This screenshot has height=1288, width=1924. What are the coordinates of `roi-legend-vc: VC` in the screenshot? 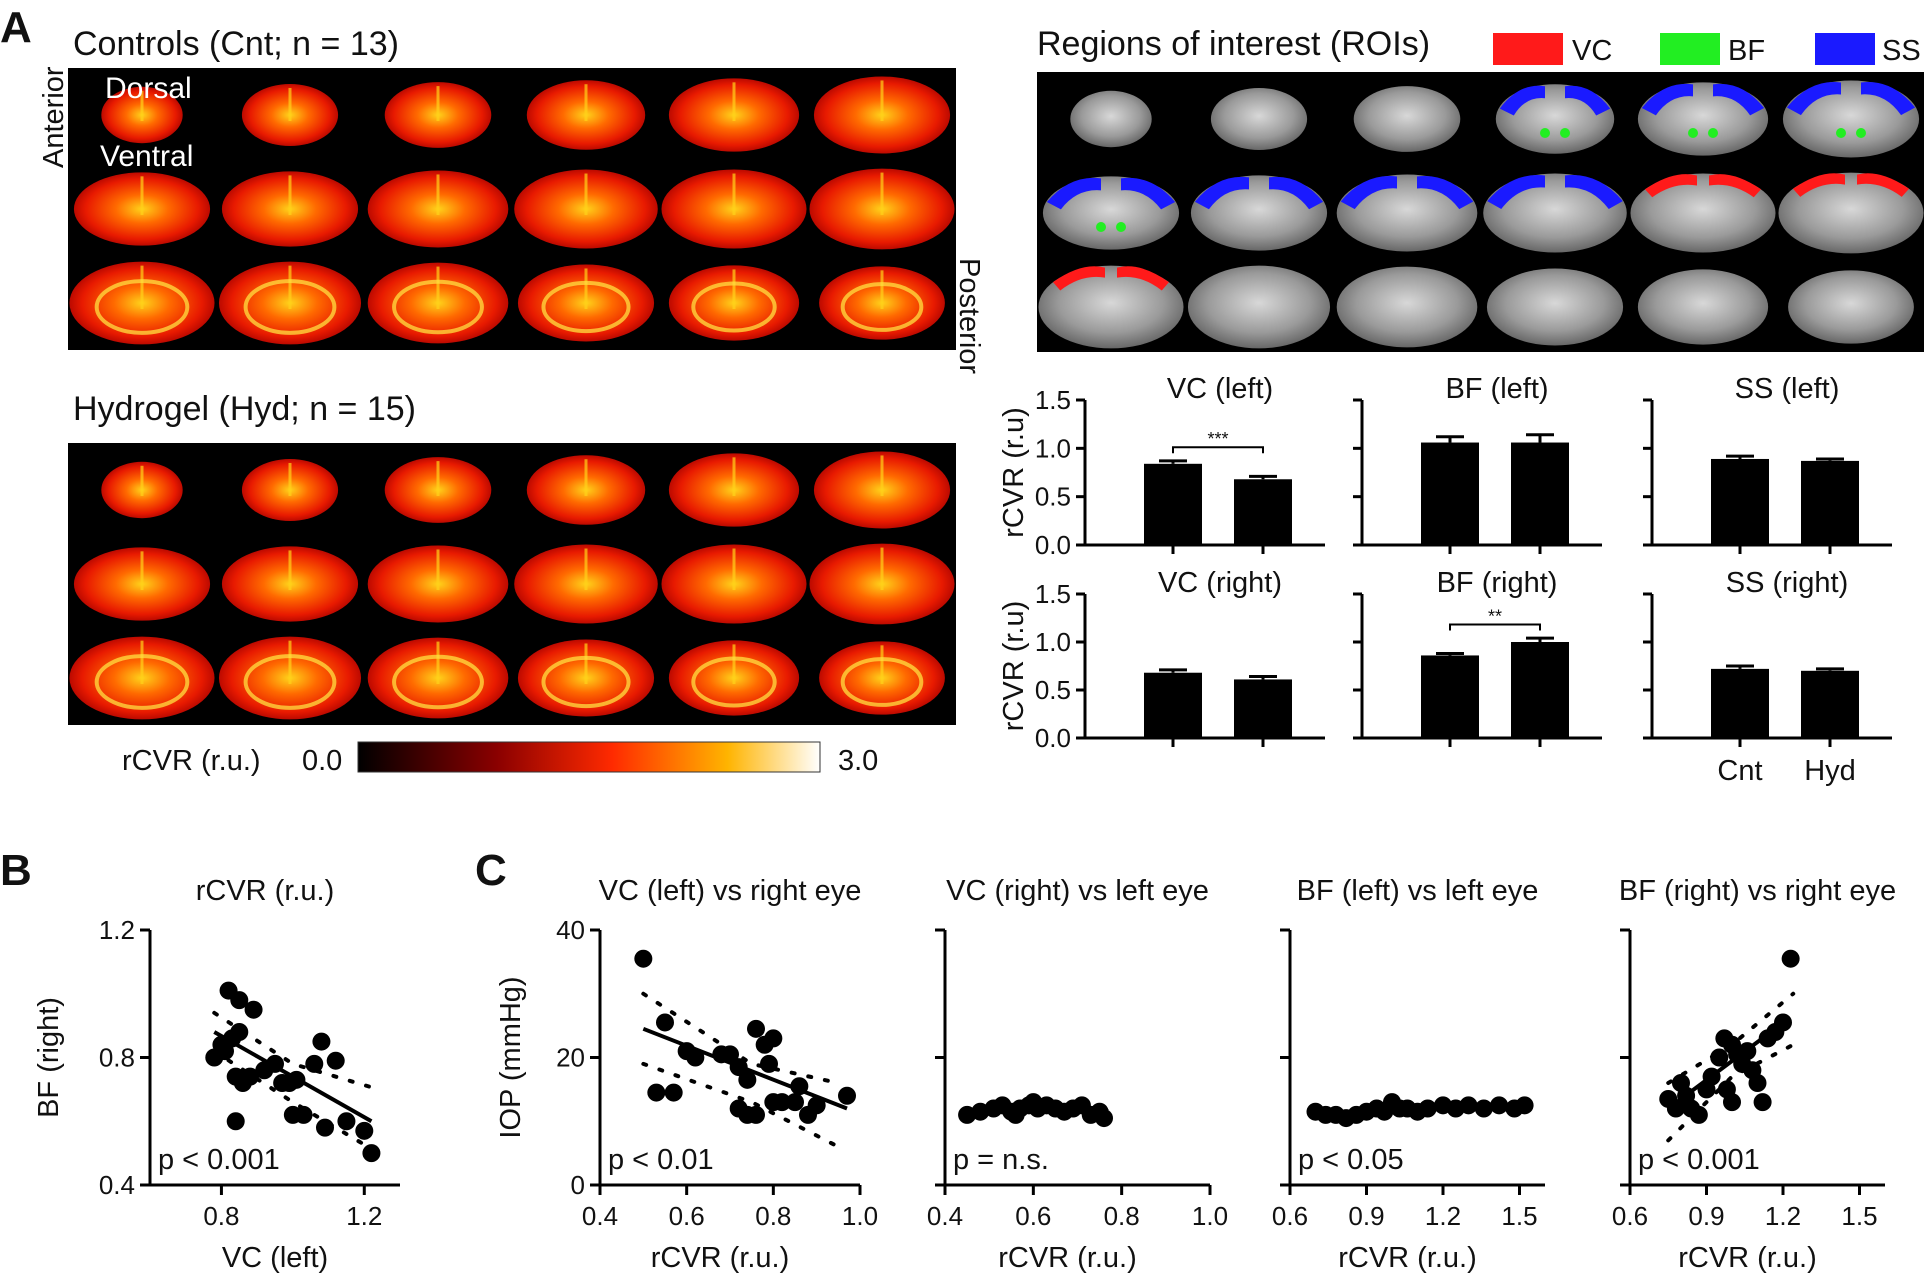 It's located at (1592, 51).